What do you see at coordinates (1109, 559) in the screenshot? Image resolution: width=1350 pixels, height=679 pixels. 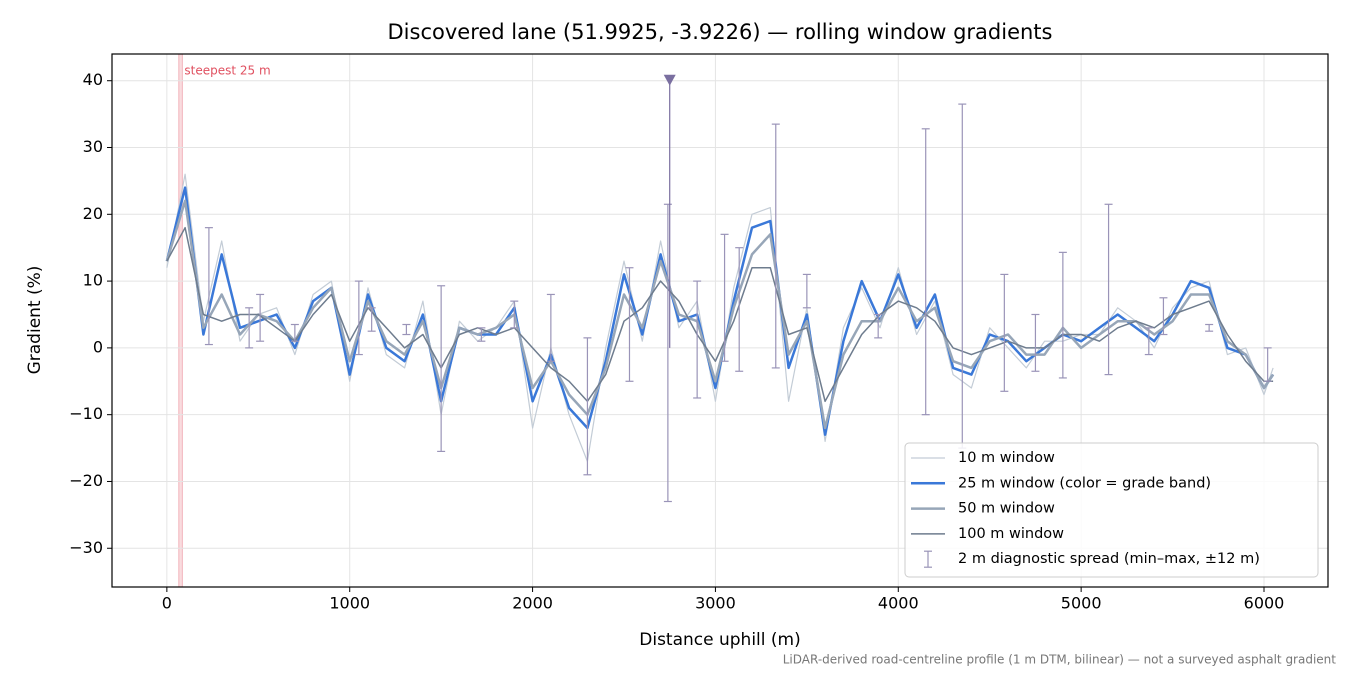 I see `legend-label: 2 m diagnostic spread (min–max, ±12 m)` at bounding box center [1109, 559].